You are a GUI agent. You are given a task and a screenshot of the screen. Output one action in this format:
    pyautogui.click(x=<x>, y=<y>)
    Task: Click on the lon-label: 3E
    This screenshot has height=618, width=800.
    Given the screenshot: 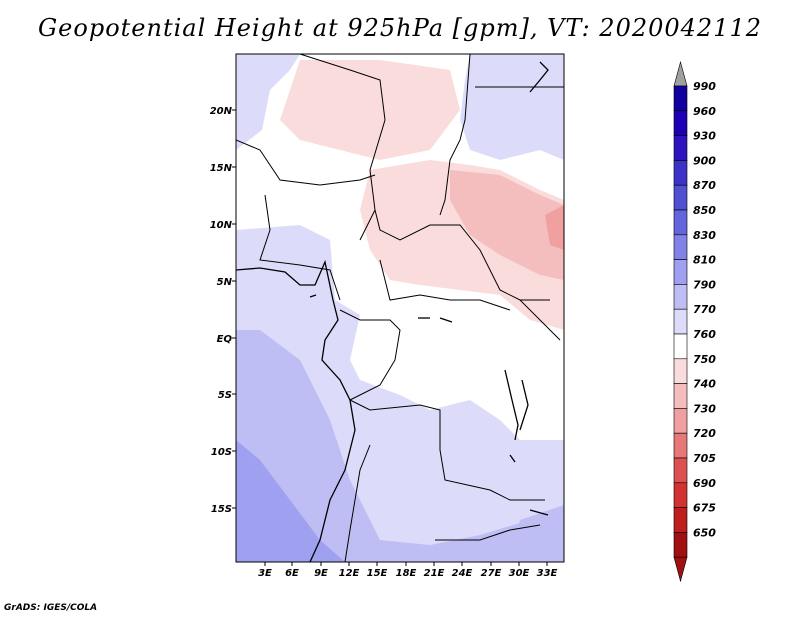 What is the action you would take?
    pyautogui.click(x=265, y=573)
    